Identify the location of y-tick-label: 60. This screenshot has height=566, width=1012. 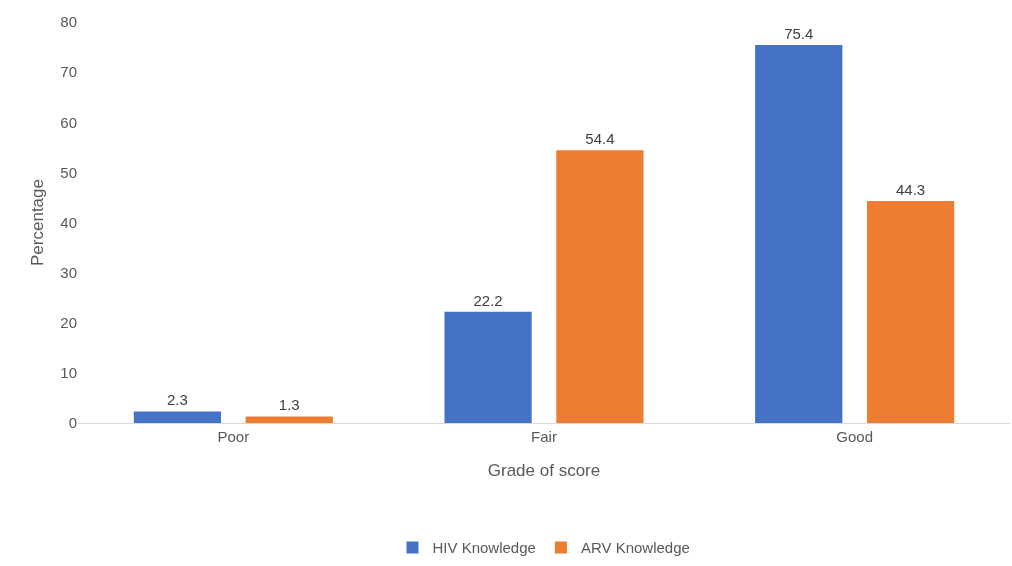
(68, 122).